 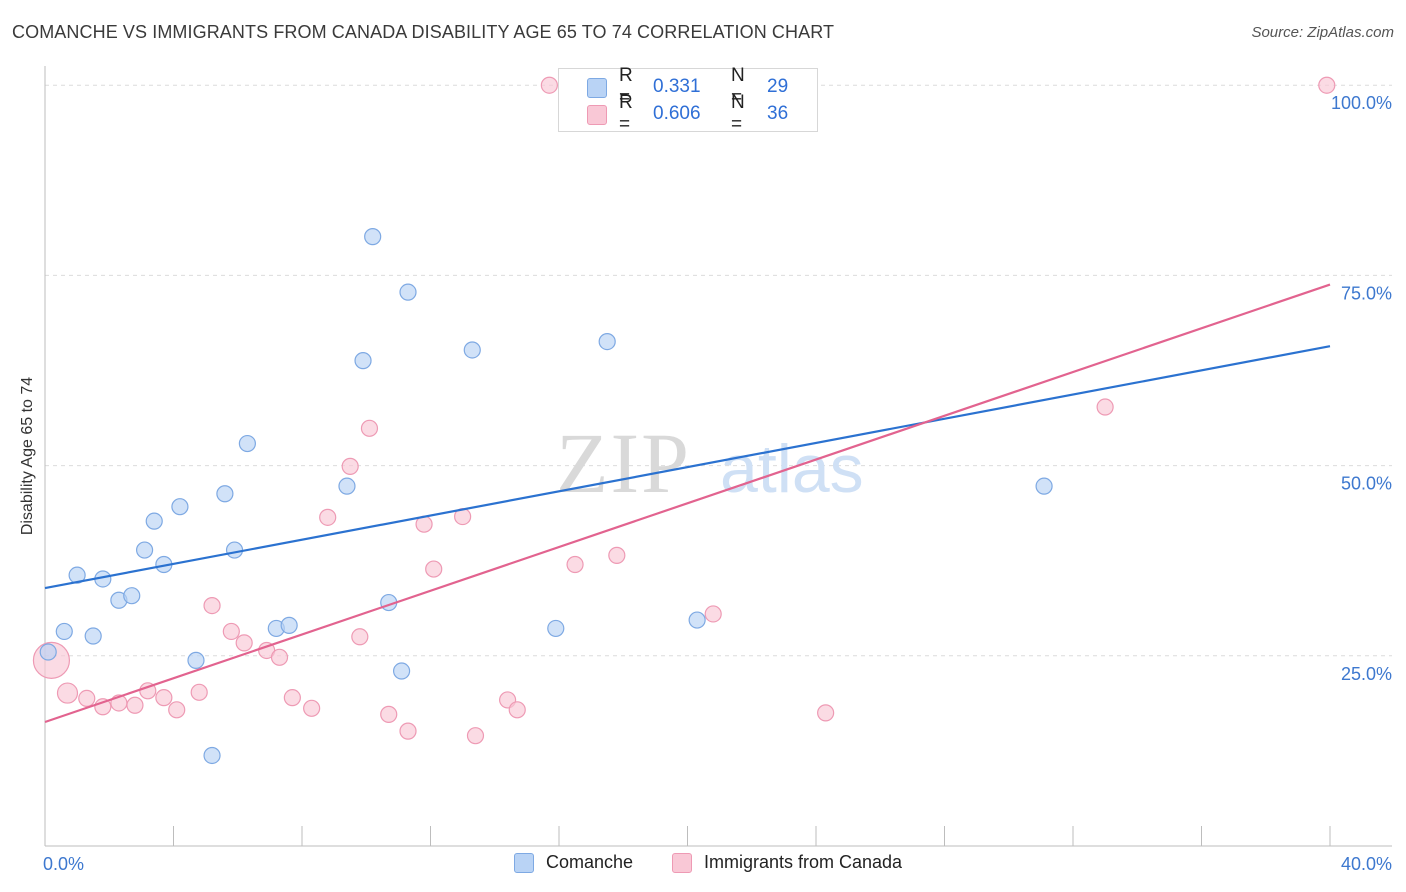 I want to click on source-label: Source: ZipAtlas.com, so click(x=1322, y=32).